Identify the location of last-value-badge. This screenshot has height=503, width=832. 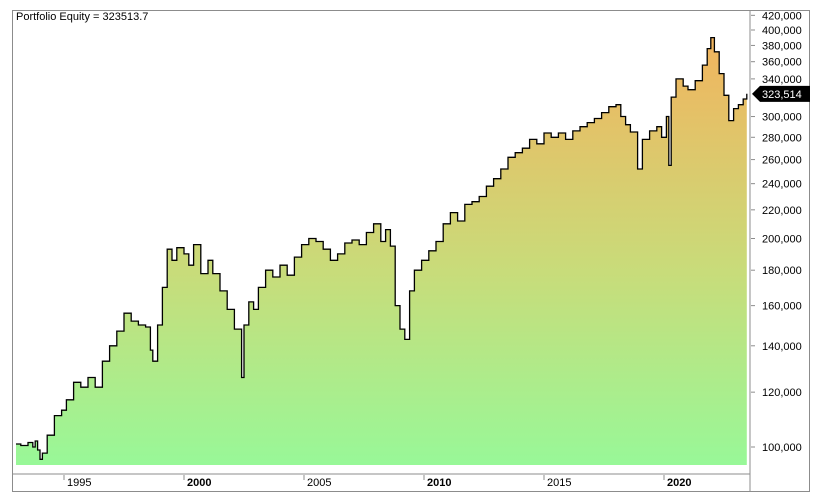
(781, 93).